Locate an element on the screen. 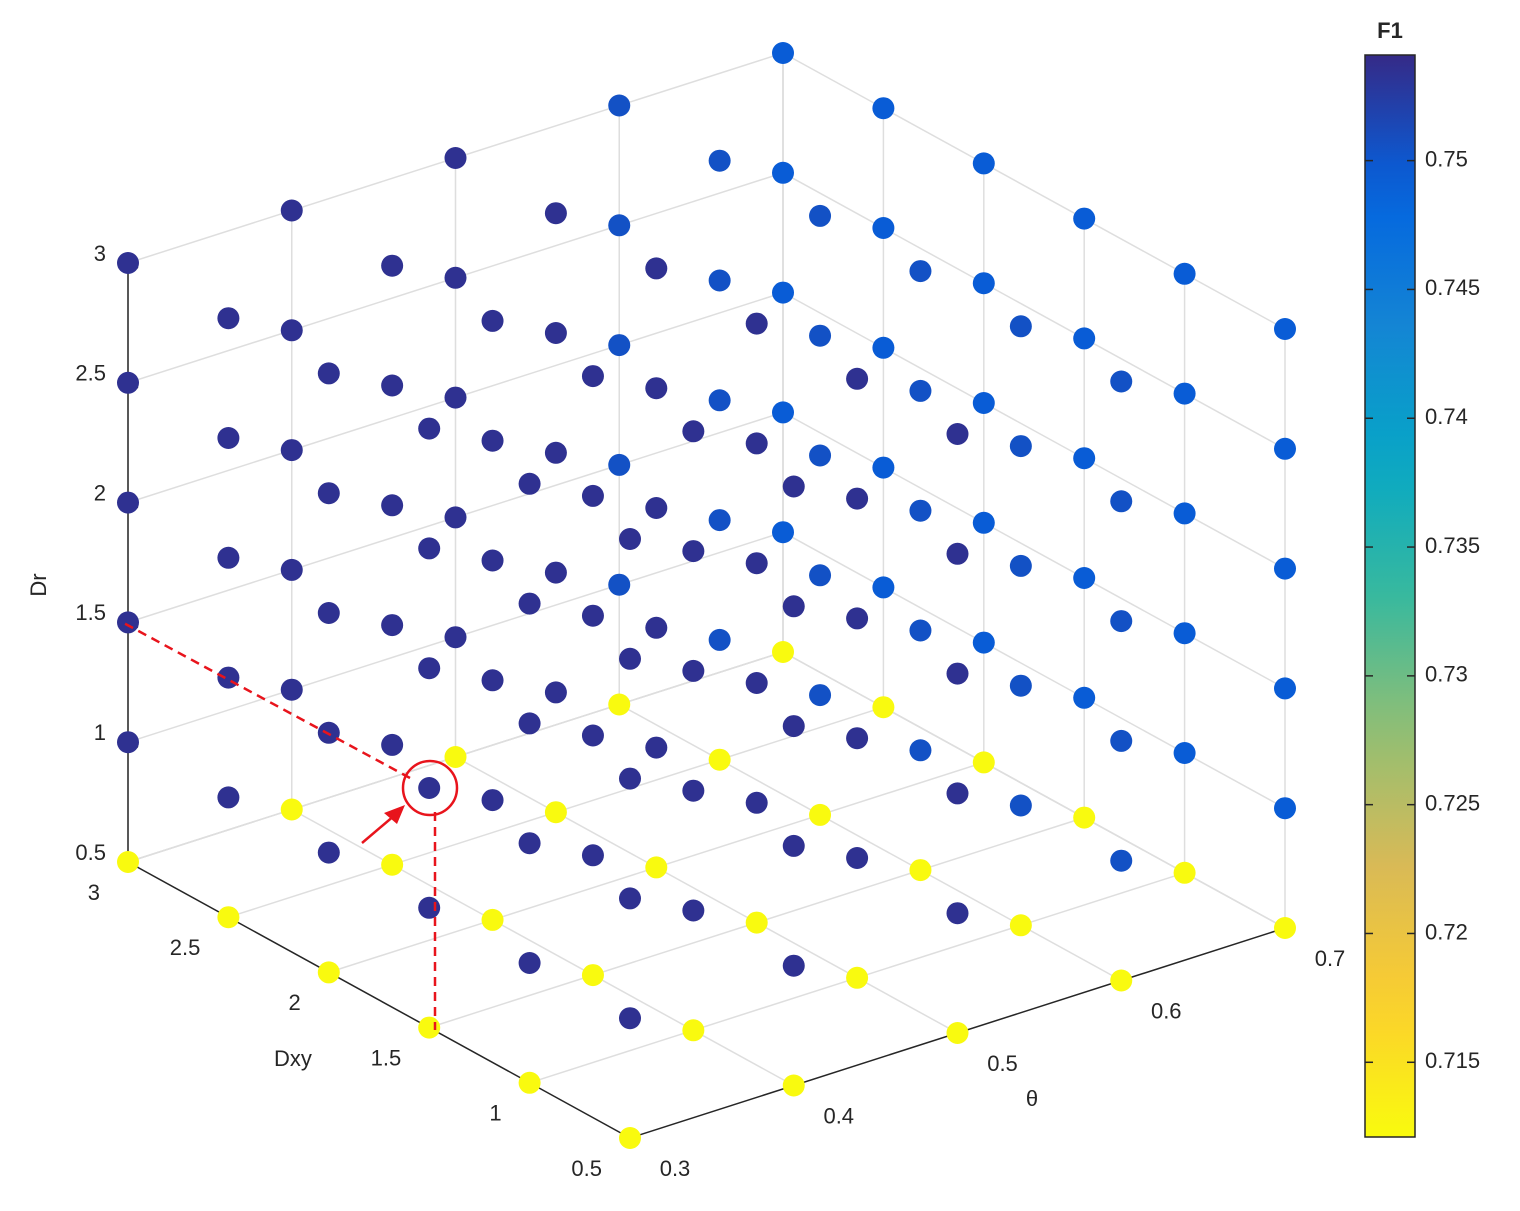 The height and width of the screenshot is (1211, 1520). colorbar-tick-label: 0.73 is located at coordinates (1446, 674).